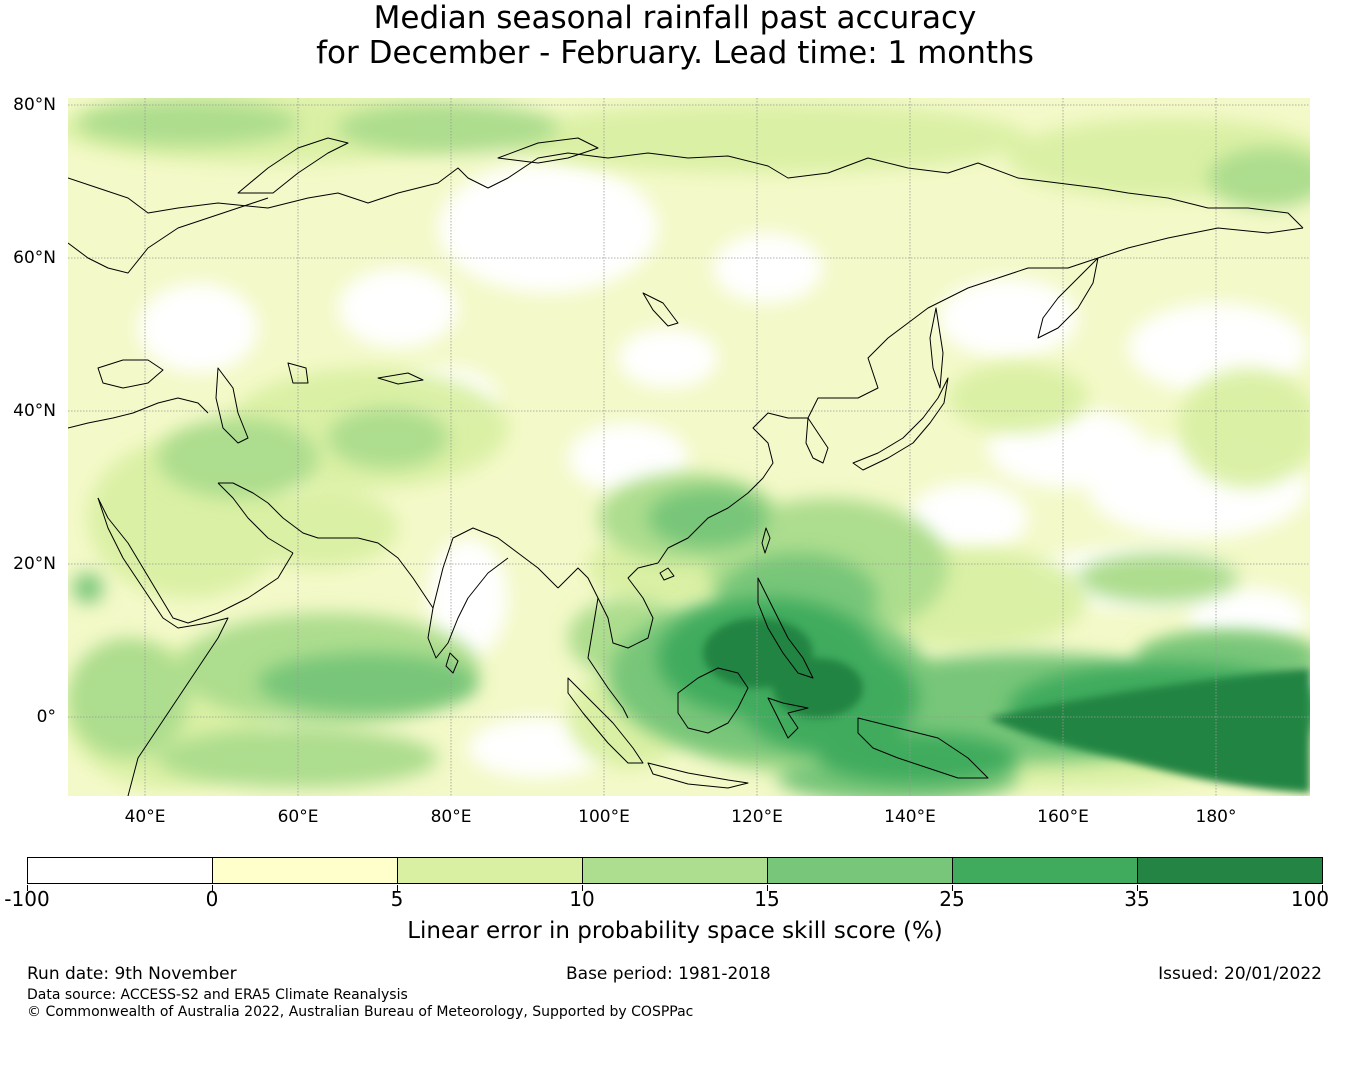  Describe the element at coordinates (1137, 899) in the screenshot. I see `legend-tick-label: 35` at that location.